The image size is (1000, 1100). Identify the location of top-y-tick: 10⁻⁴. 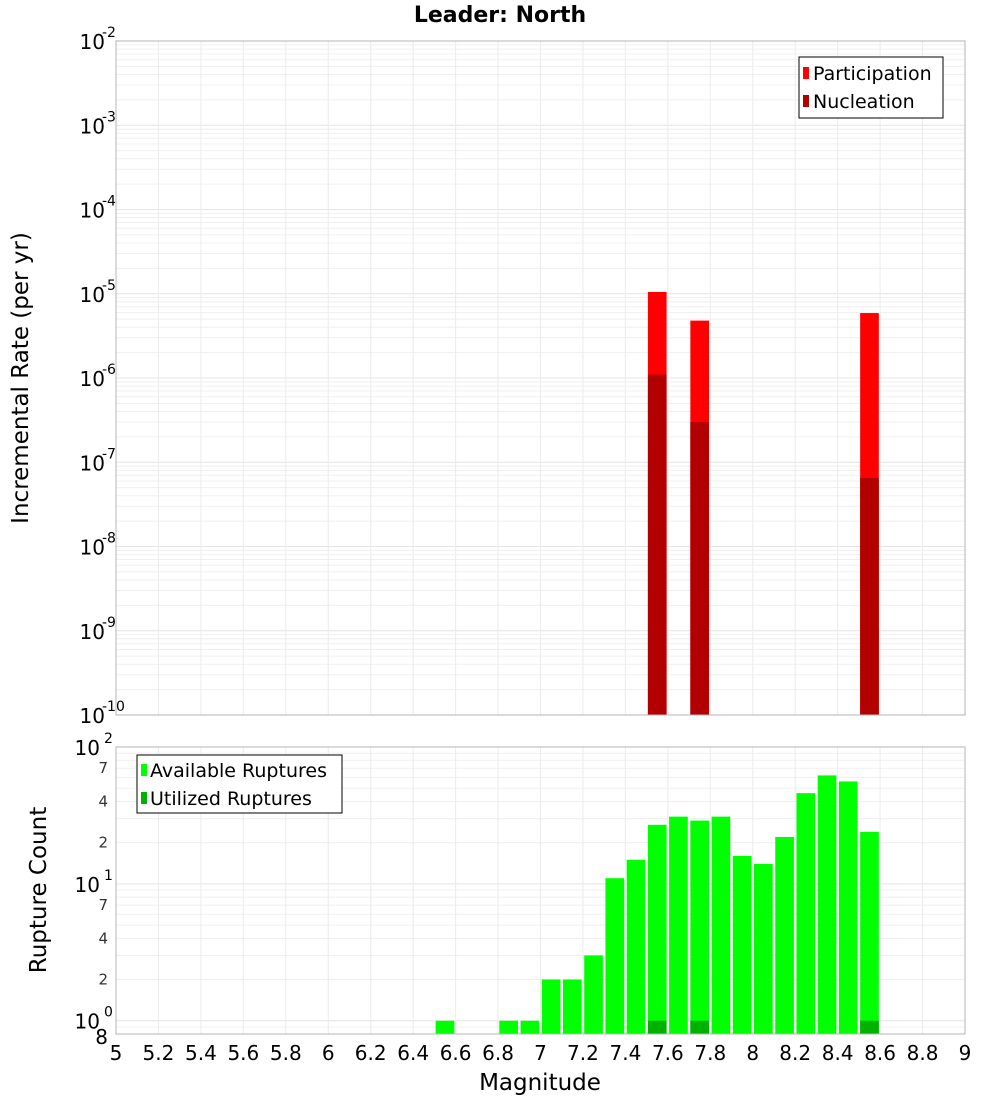
(98, 208).